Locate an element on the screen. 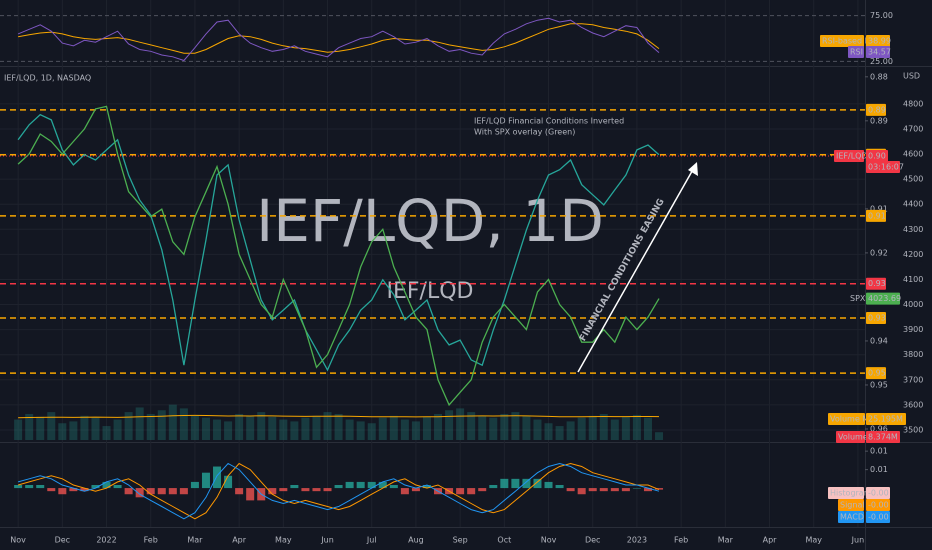 The image size is (932, 550). x-tick-label: Feb is located at coordinates (681, 540).